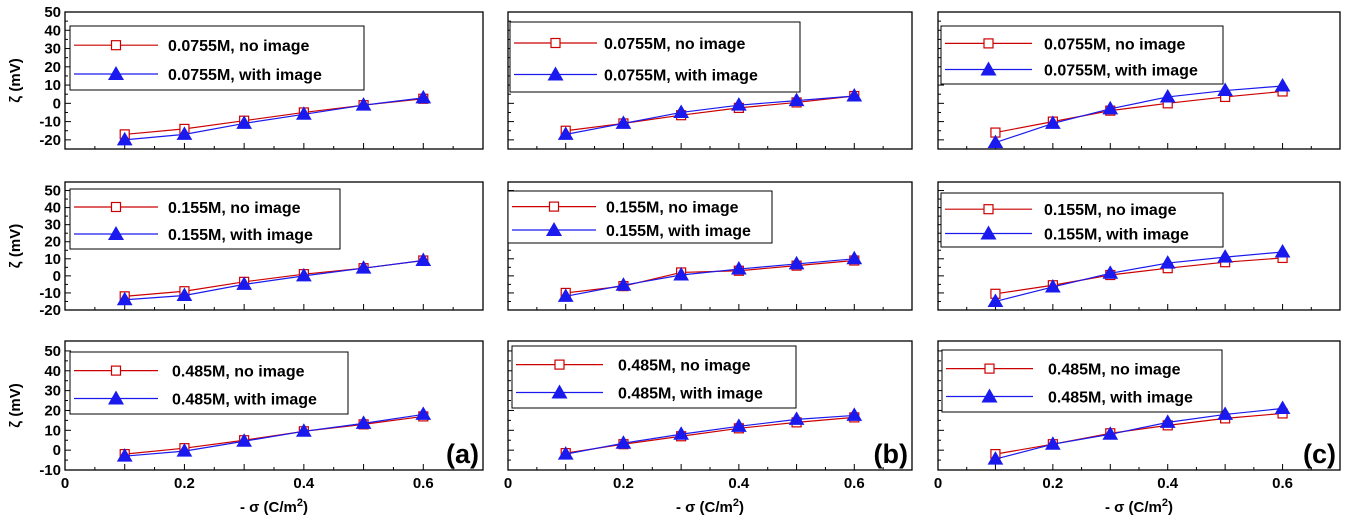 This screenshot has width=1349, height=517. What do you see at coordinates (1319, 454) in the screenshot?
I see `panel-label: (c)` at bounding box center [1319, 454].